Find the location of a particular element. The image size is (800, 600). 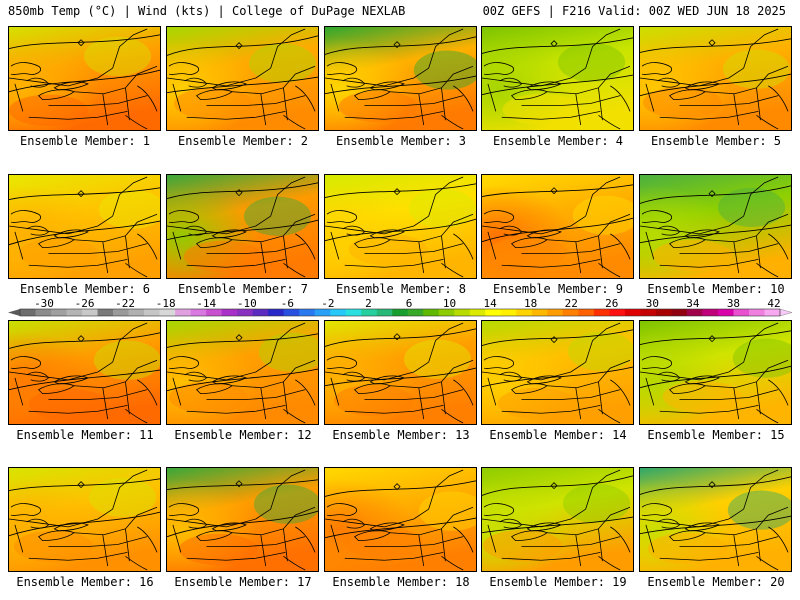

ensemble-member-label: Ensemble Member: 13 is located at coordinates (401, 435).